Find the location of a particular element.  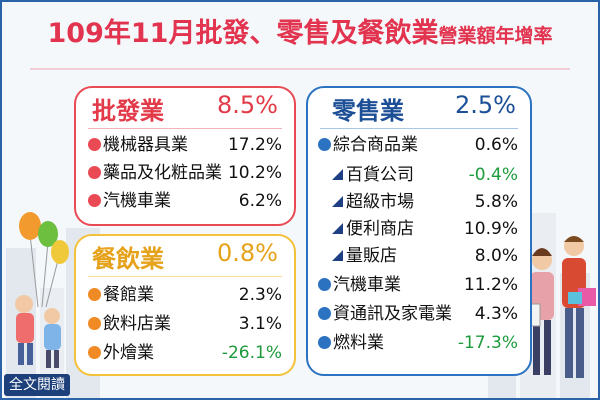

food-service-divider is located at coordinates (185, 276).